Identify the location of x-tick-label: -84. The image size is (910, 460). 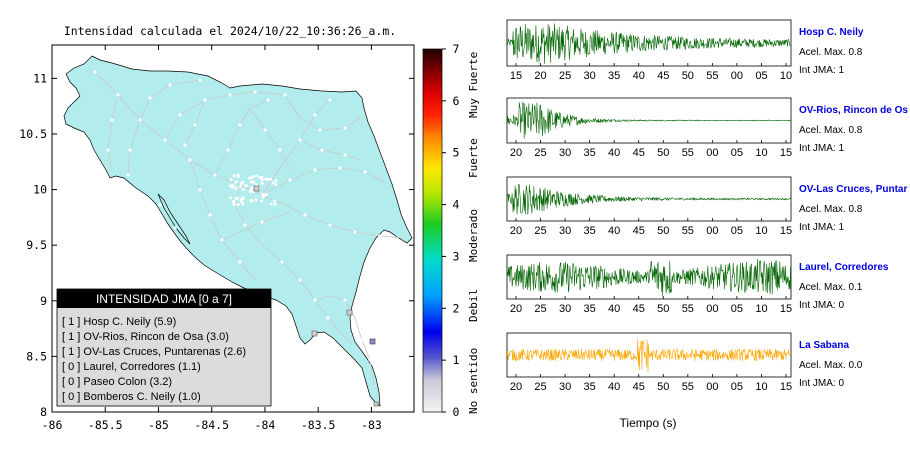
(265, 425).